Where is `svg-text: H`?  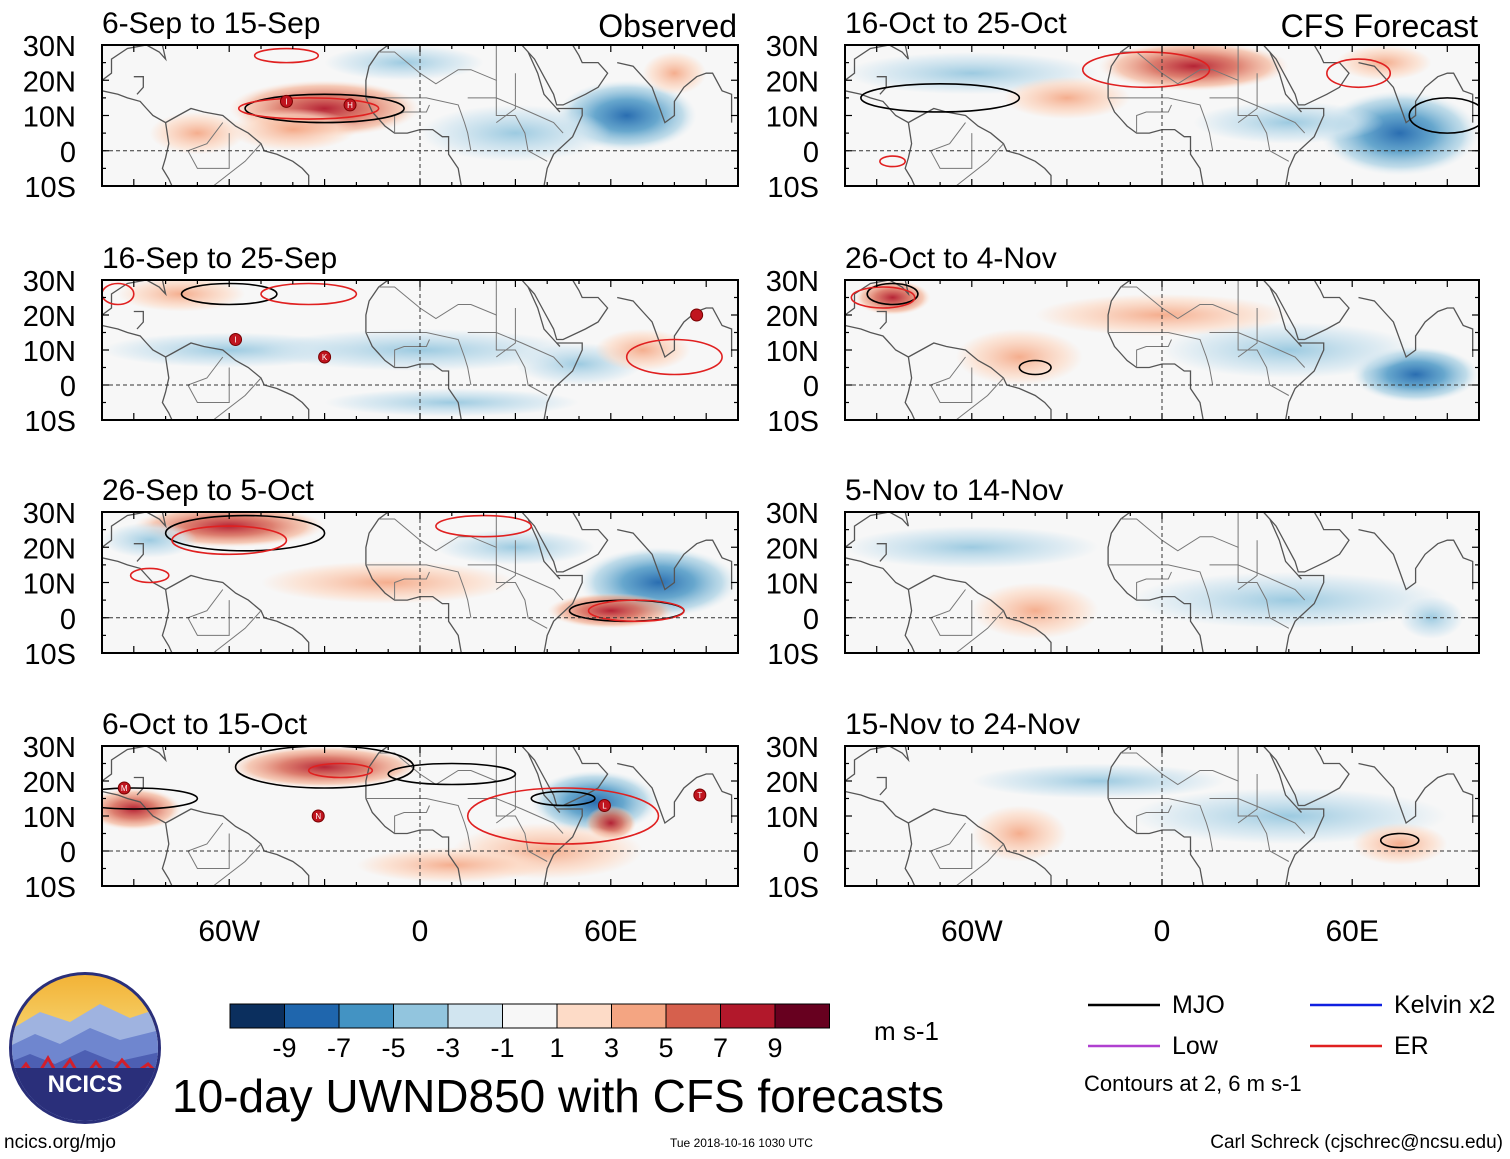
svg-text: H is located at coordinates (350, 105).